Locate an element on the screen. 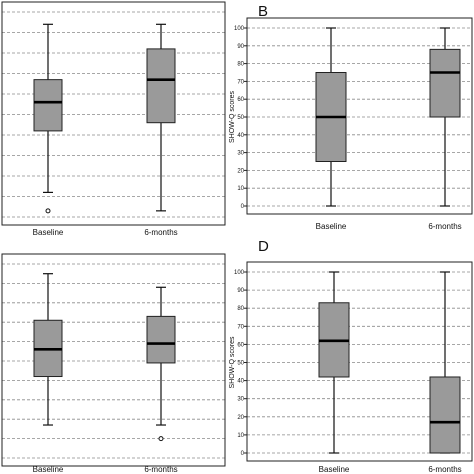 This screenshot has height=474, width=474. panel-letter: D is located at coordinates (263, 246).